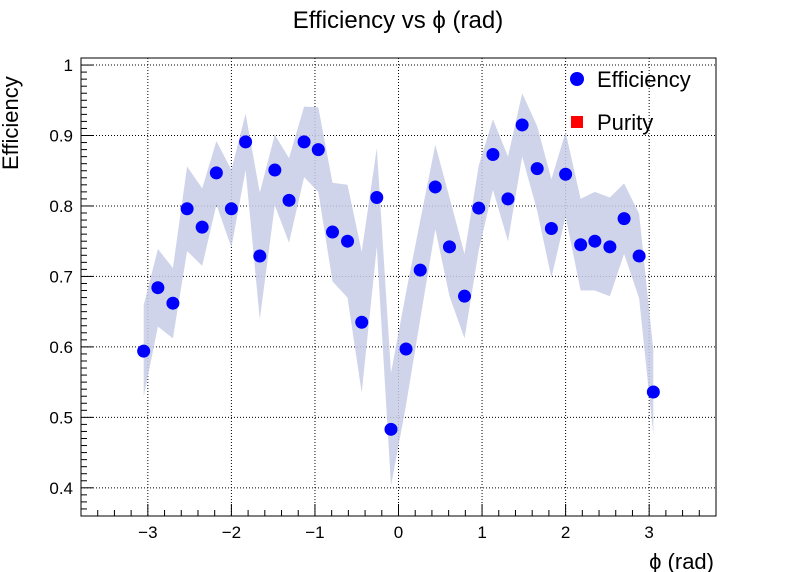  I want to click on x-tick-label: −2, so click(231, 532).